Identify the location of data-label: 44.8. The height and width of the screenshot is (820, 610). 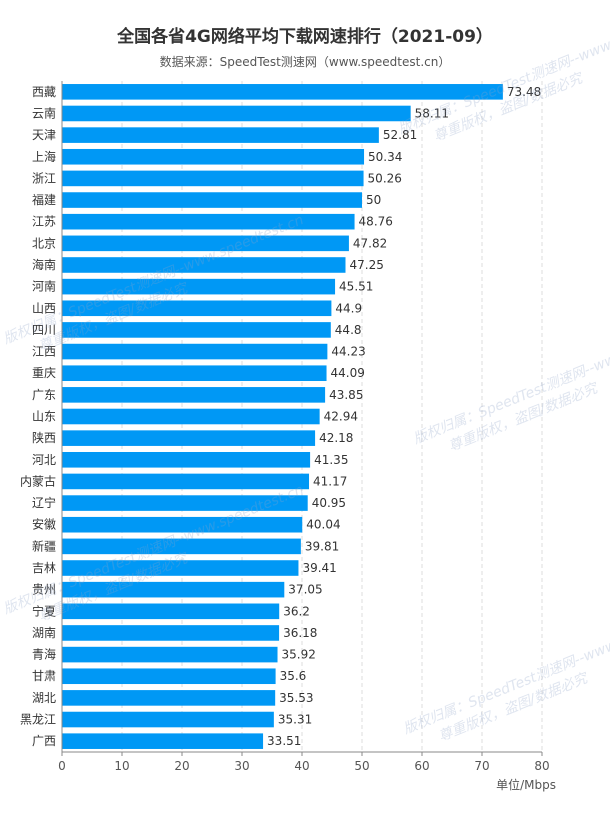
(348, 330).